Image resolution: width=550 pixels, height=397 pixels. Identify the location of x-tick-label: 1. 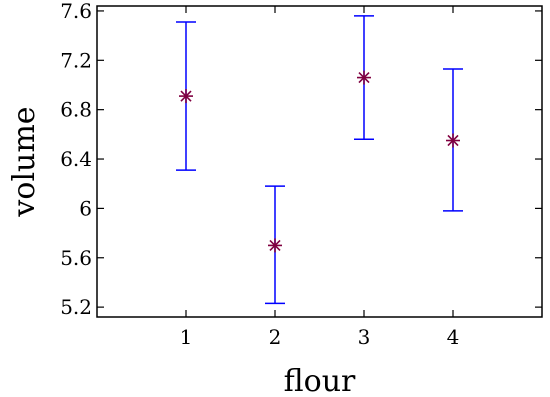
(186, 337).